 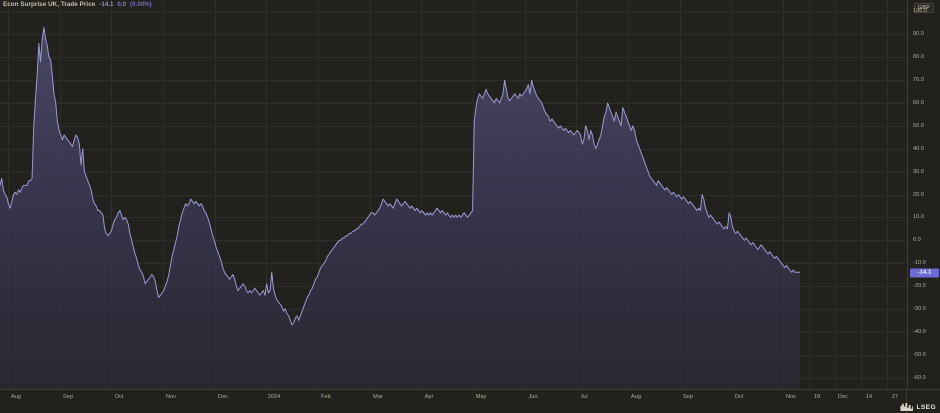 What do you see at coordinates (919, 377) in the screenshot?
I see `price-tick-label: -60.0` at bounding box center [919, 377].